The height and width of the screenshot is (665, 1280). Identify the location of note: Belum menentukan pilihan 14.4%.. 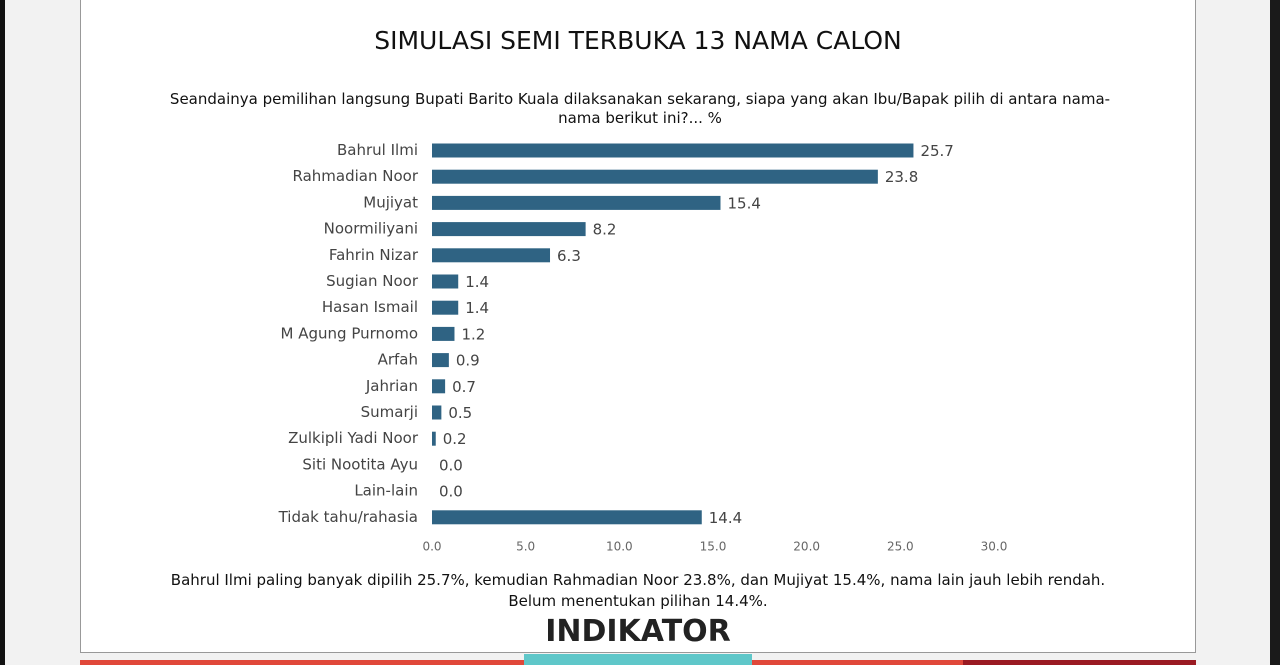
(638, 601).